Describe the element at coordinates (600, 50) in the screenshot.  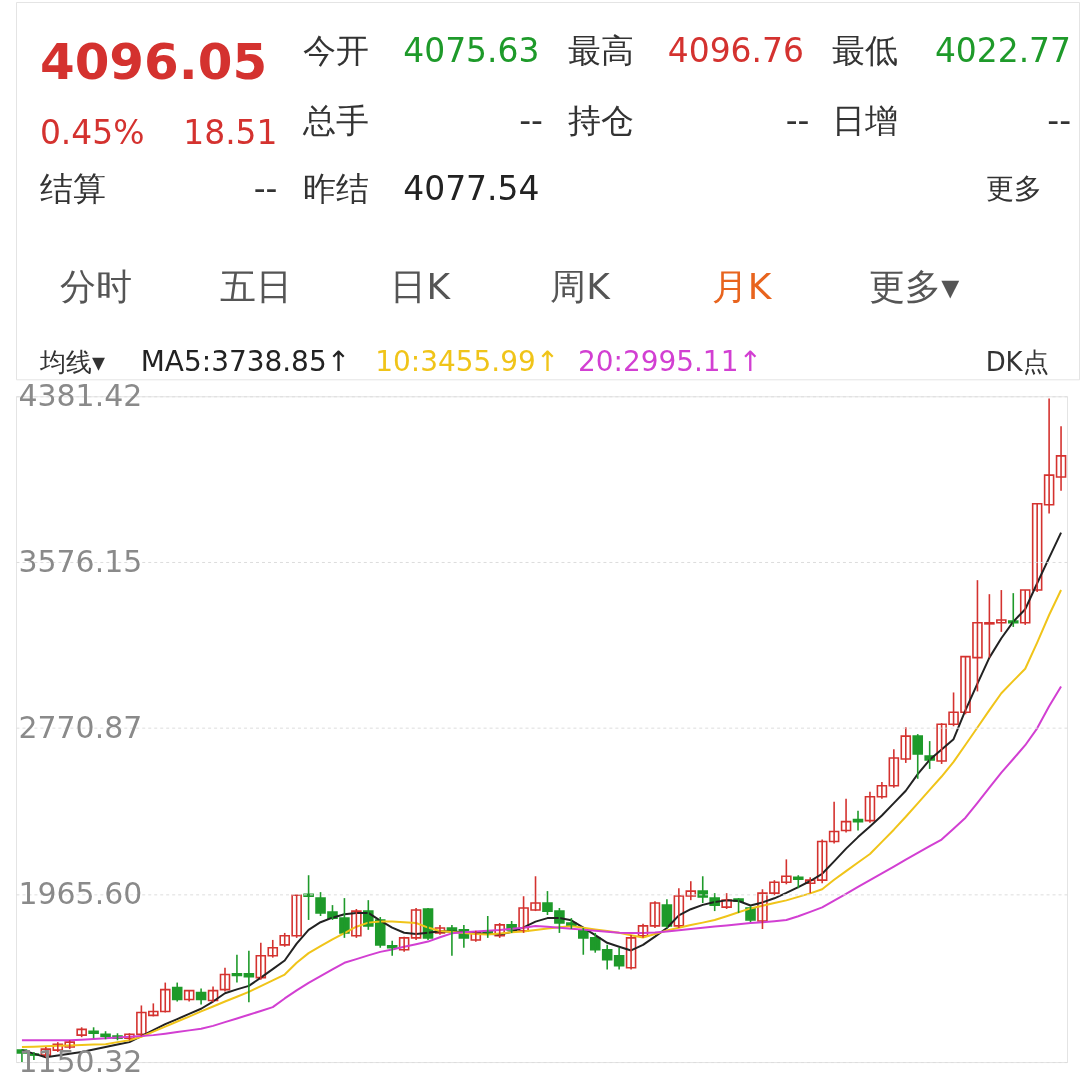
I see `text: 最高` at that location.